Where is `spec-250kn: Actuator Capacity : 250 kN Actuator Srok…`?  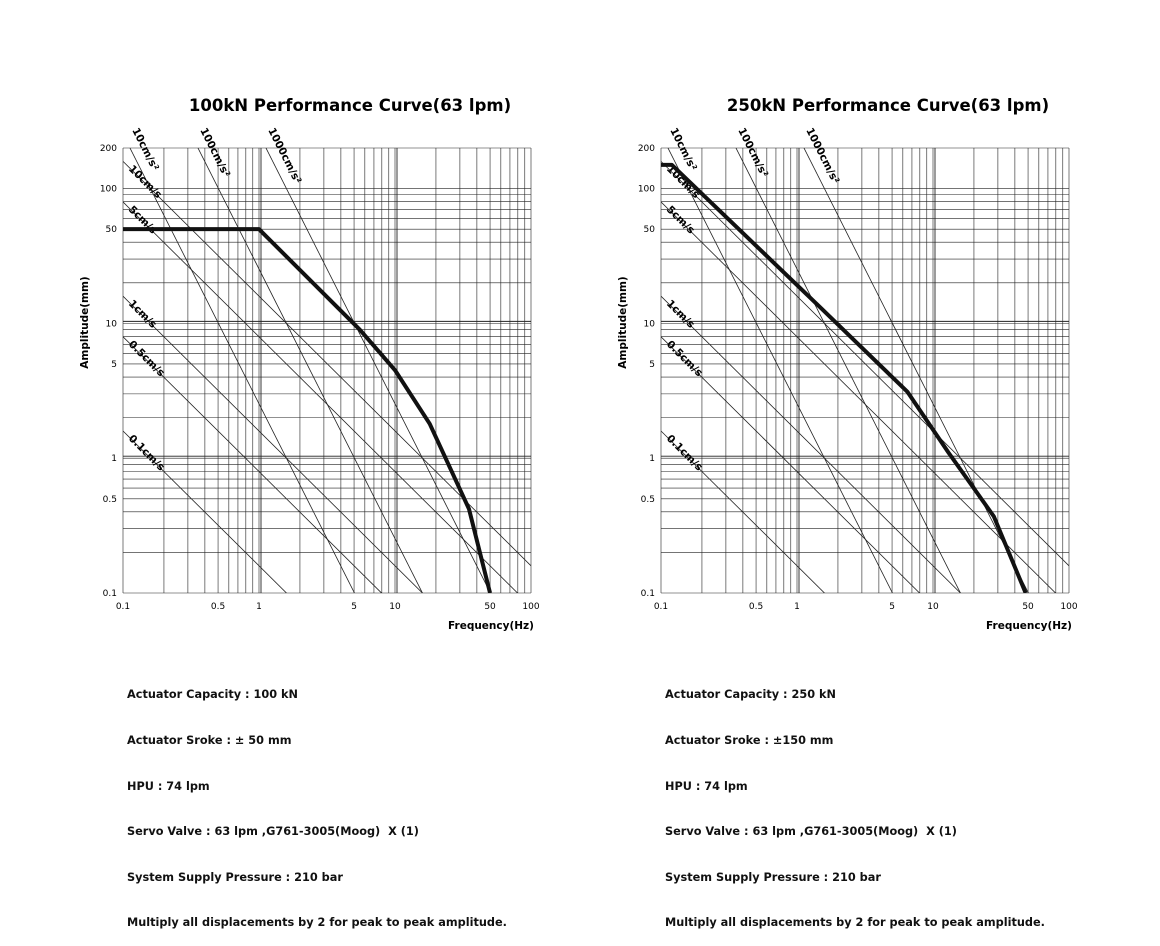
spec-250kn: Actuator Capacity : 250 kN Actuator Srok… is located at coordinates (855, 801).